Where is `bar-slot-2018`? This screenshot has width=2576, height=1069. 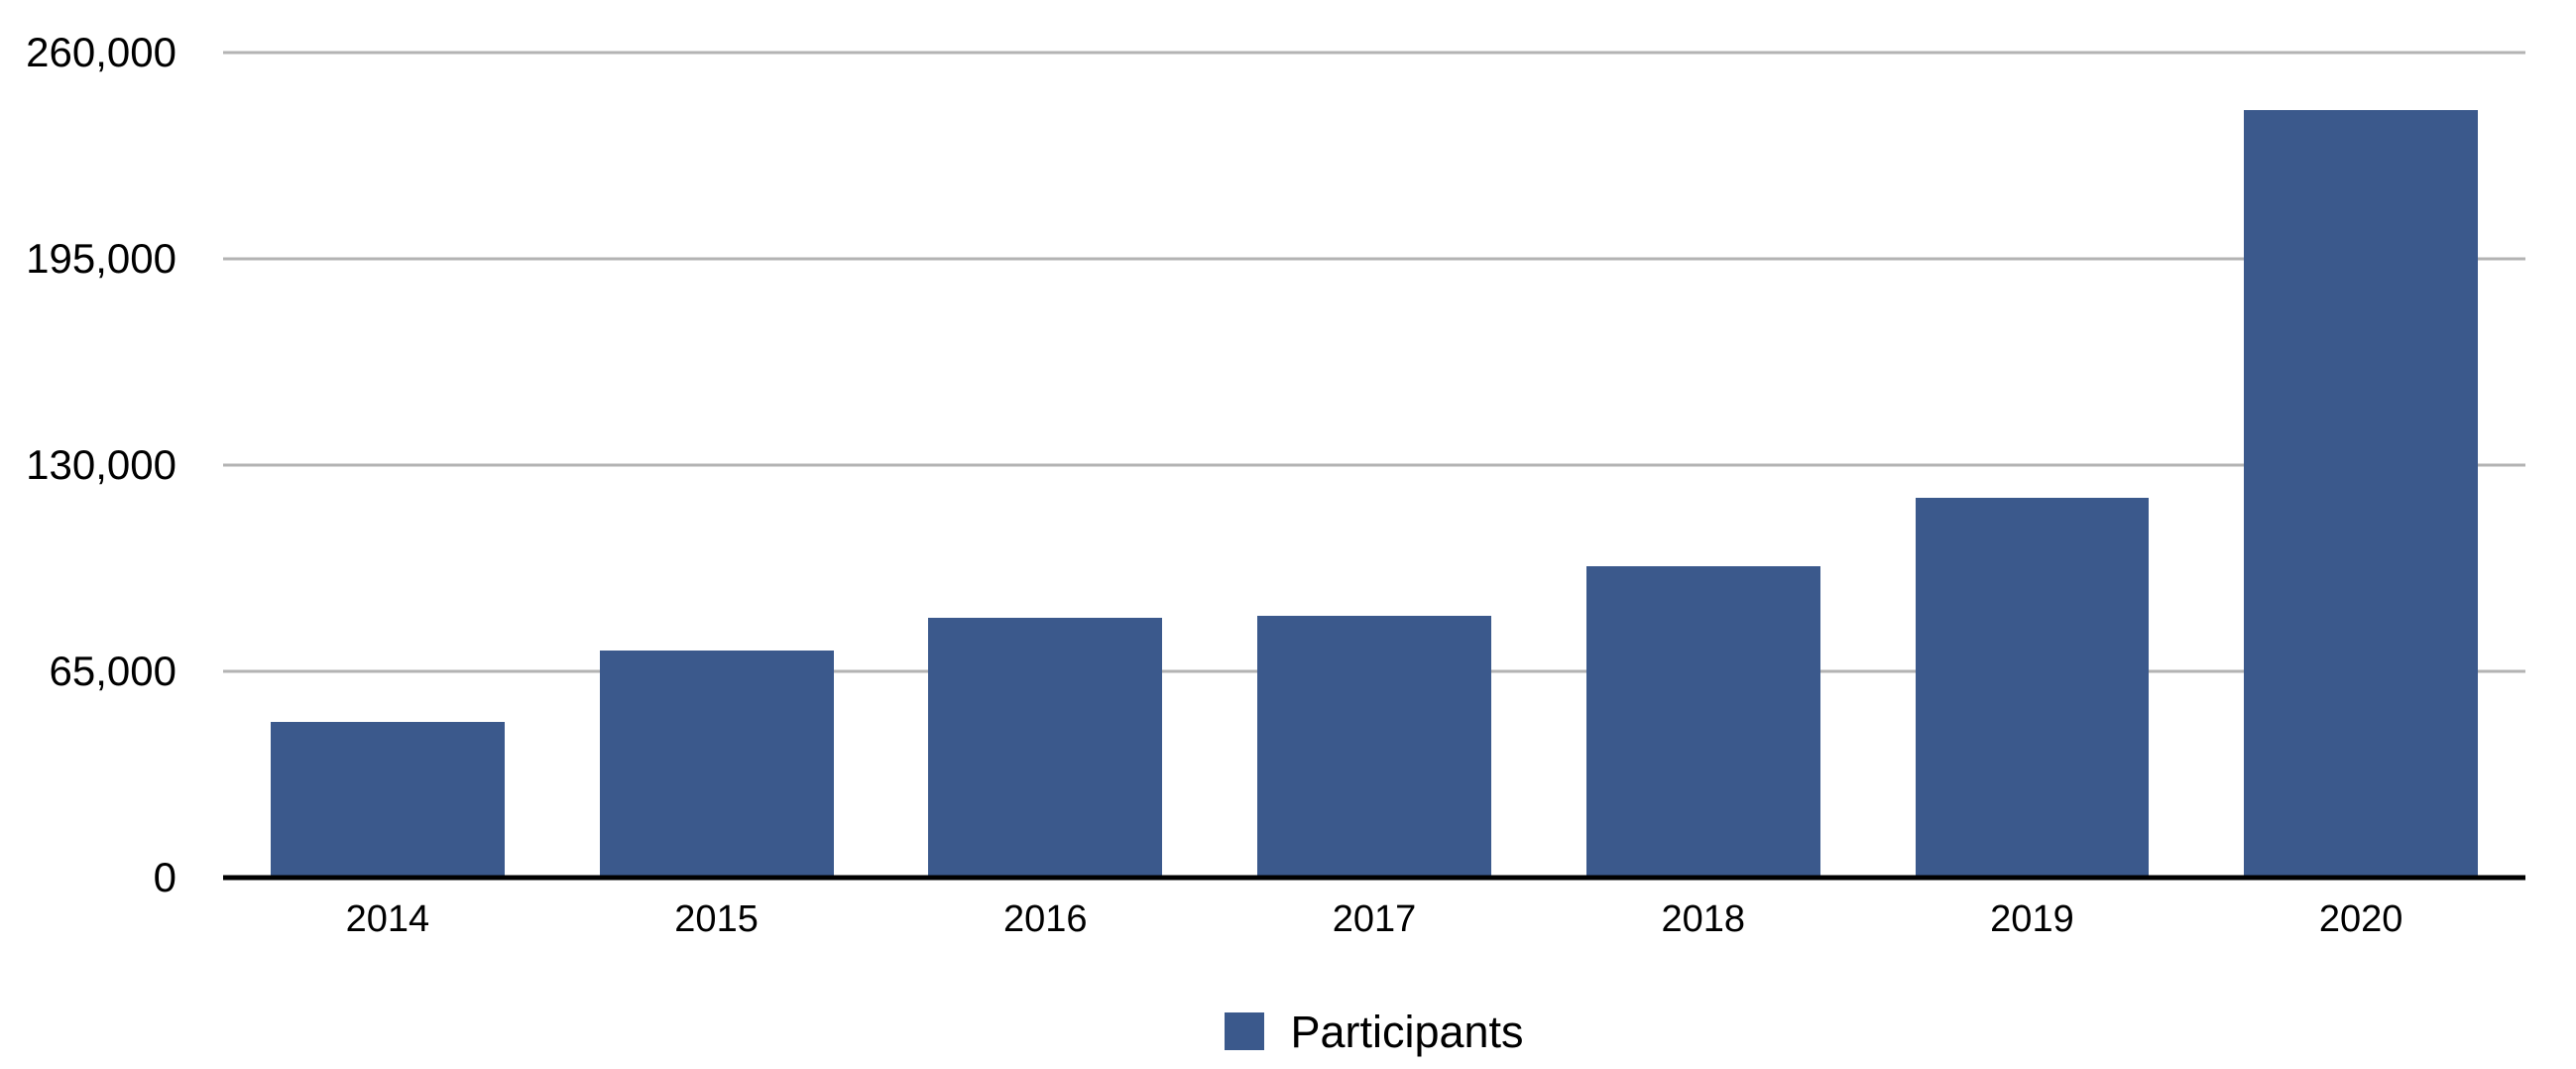 bar-slot-2018 is located at coordinates (1703, 465).